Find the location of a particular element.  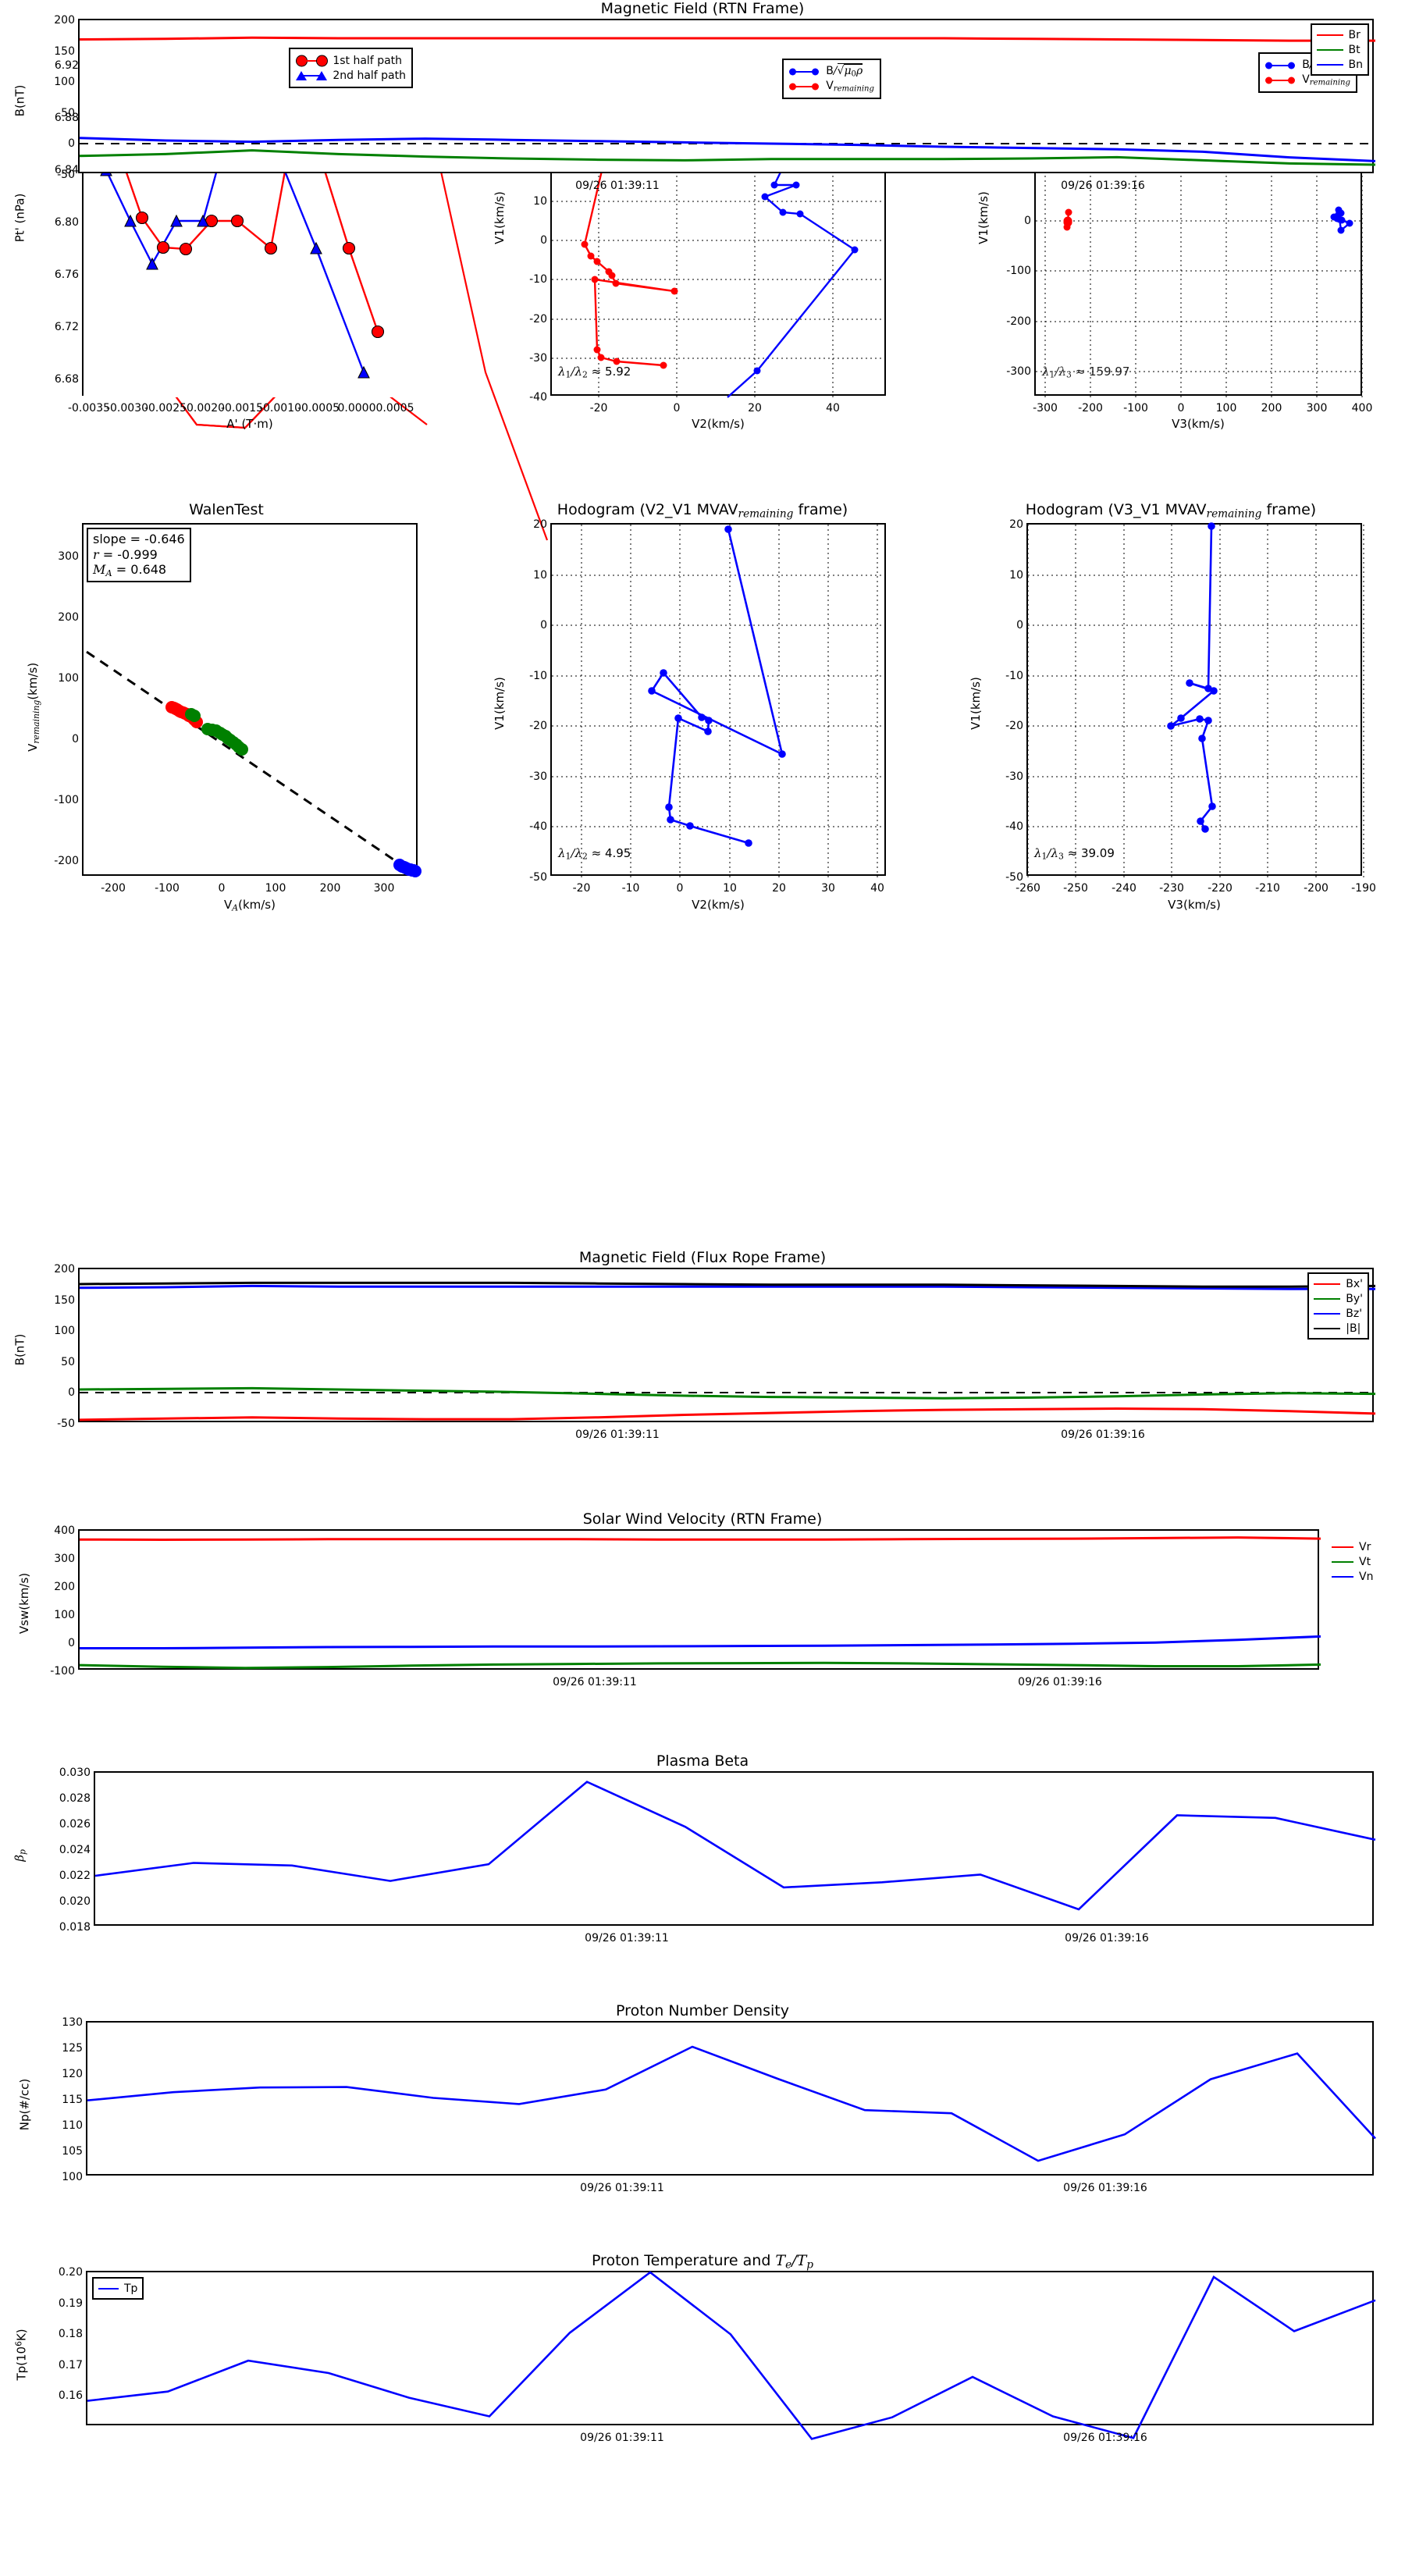

panel-title: Magnetic Field (Flux Rope Frame) is located at coordinates (703, 1257).